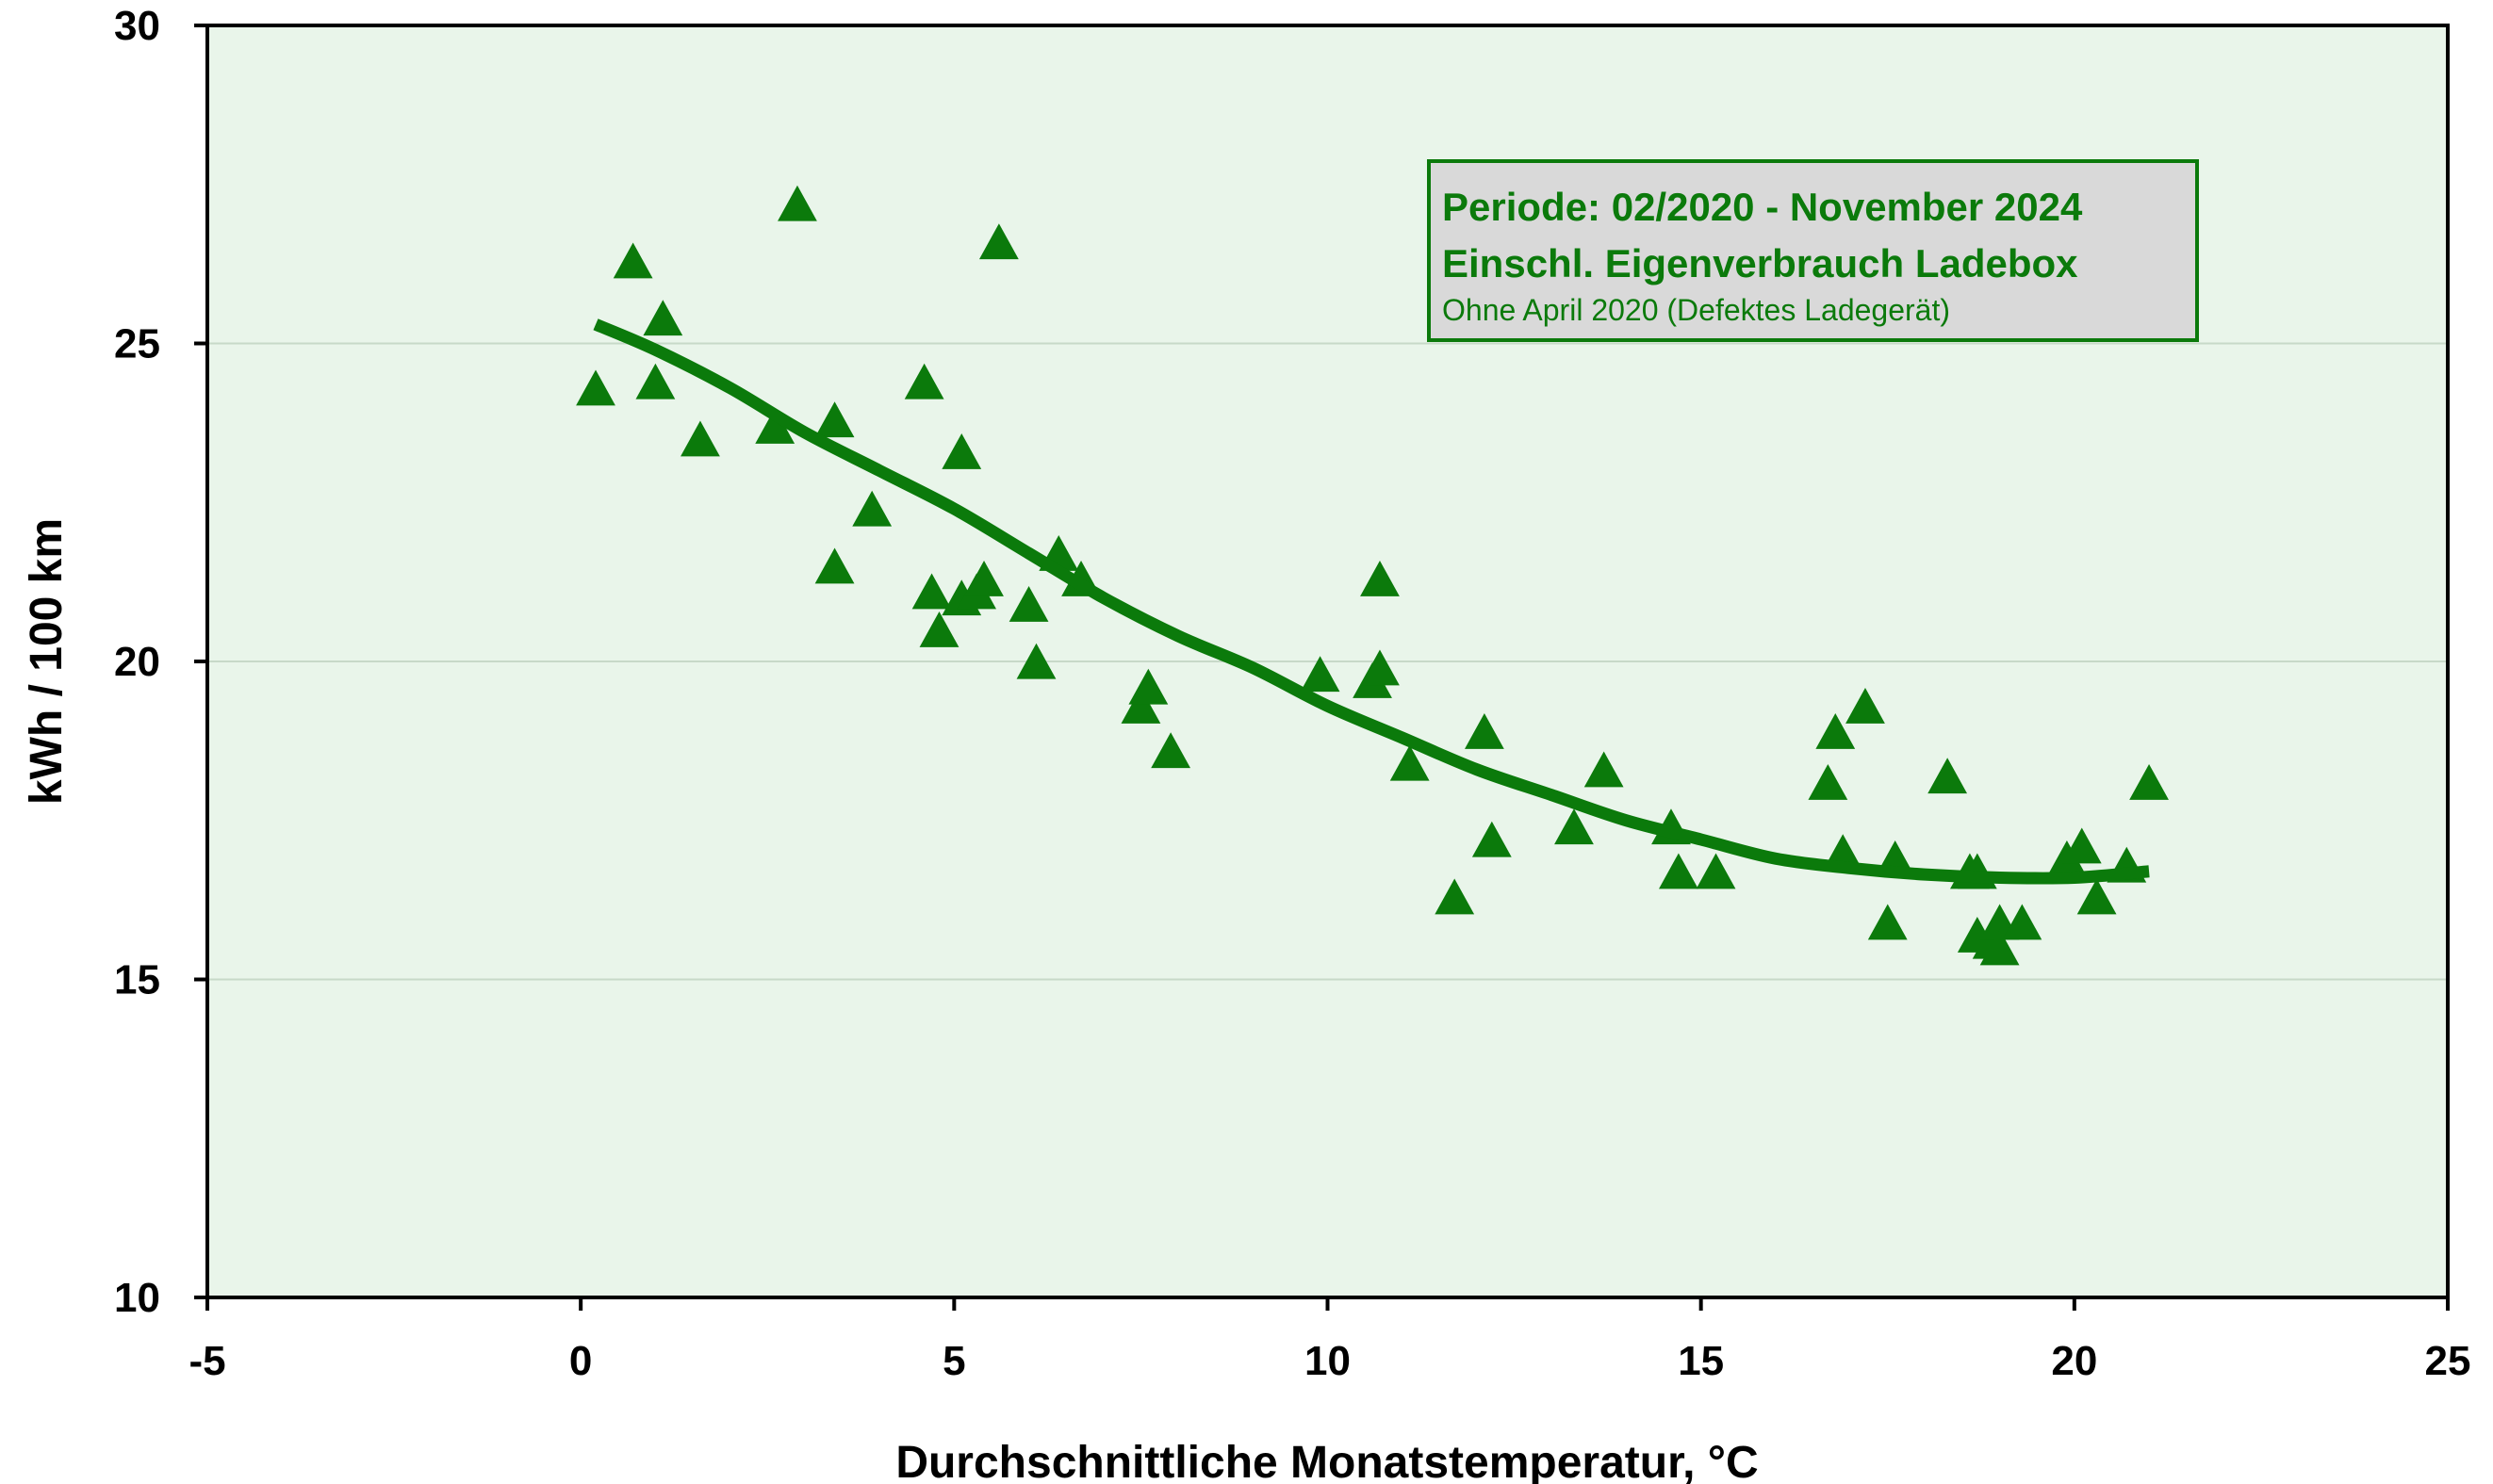  Describe the element at coordinates (47, 661) in the screenshot. I see `y-axis-title: kWh / 100 km` at that location.